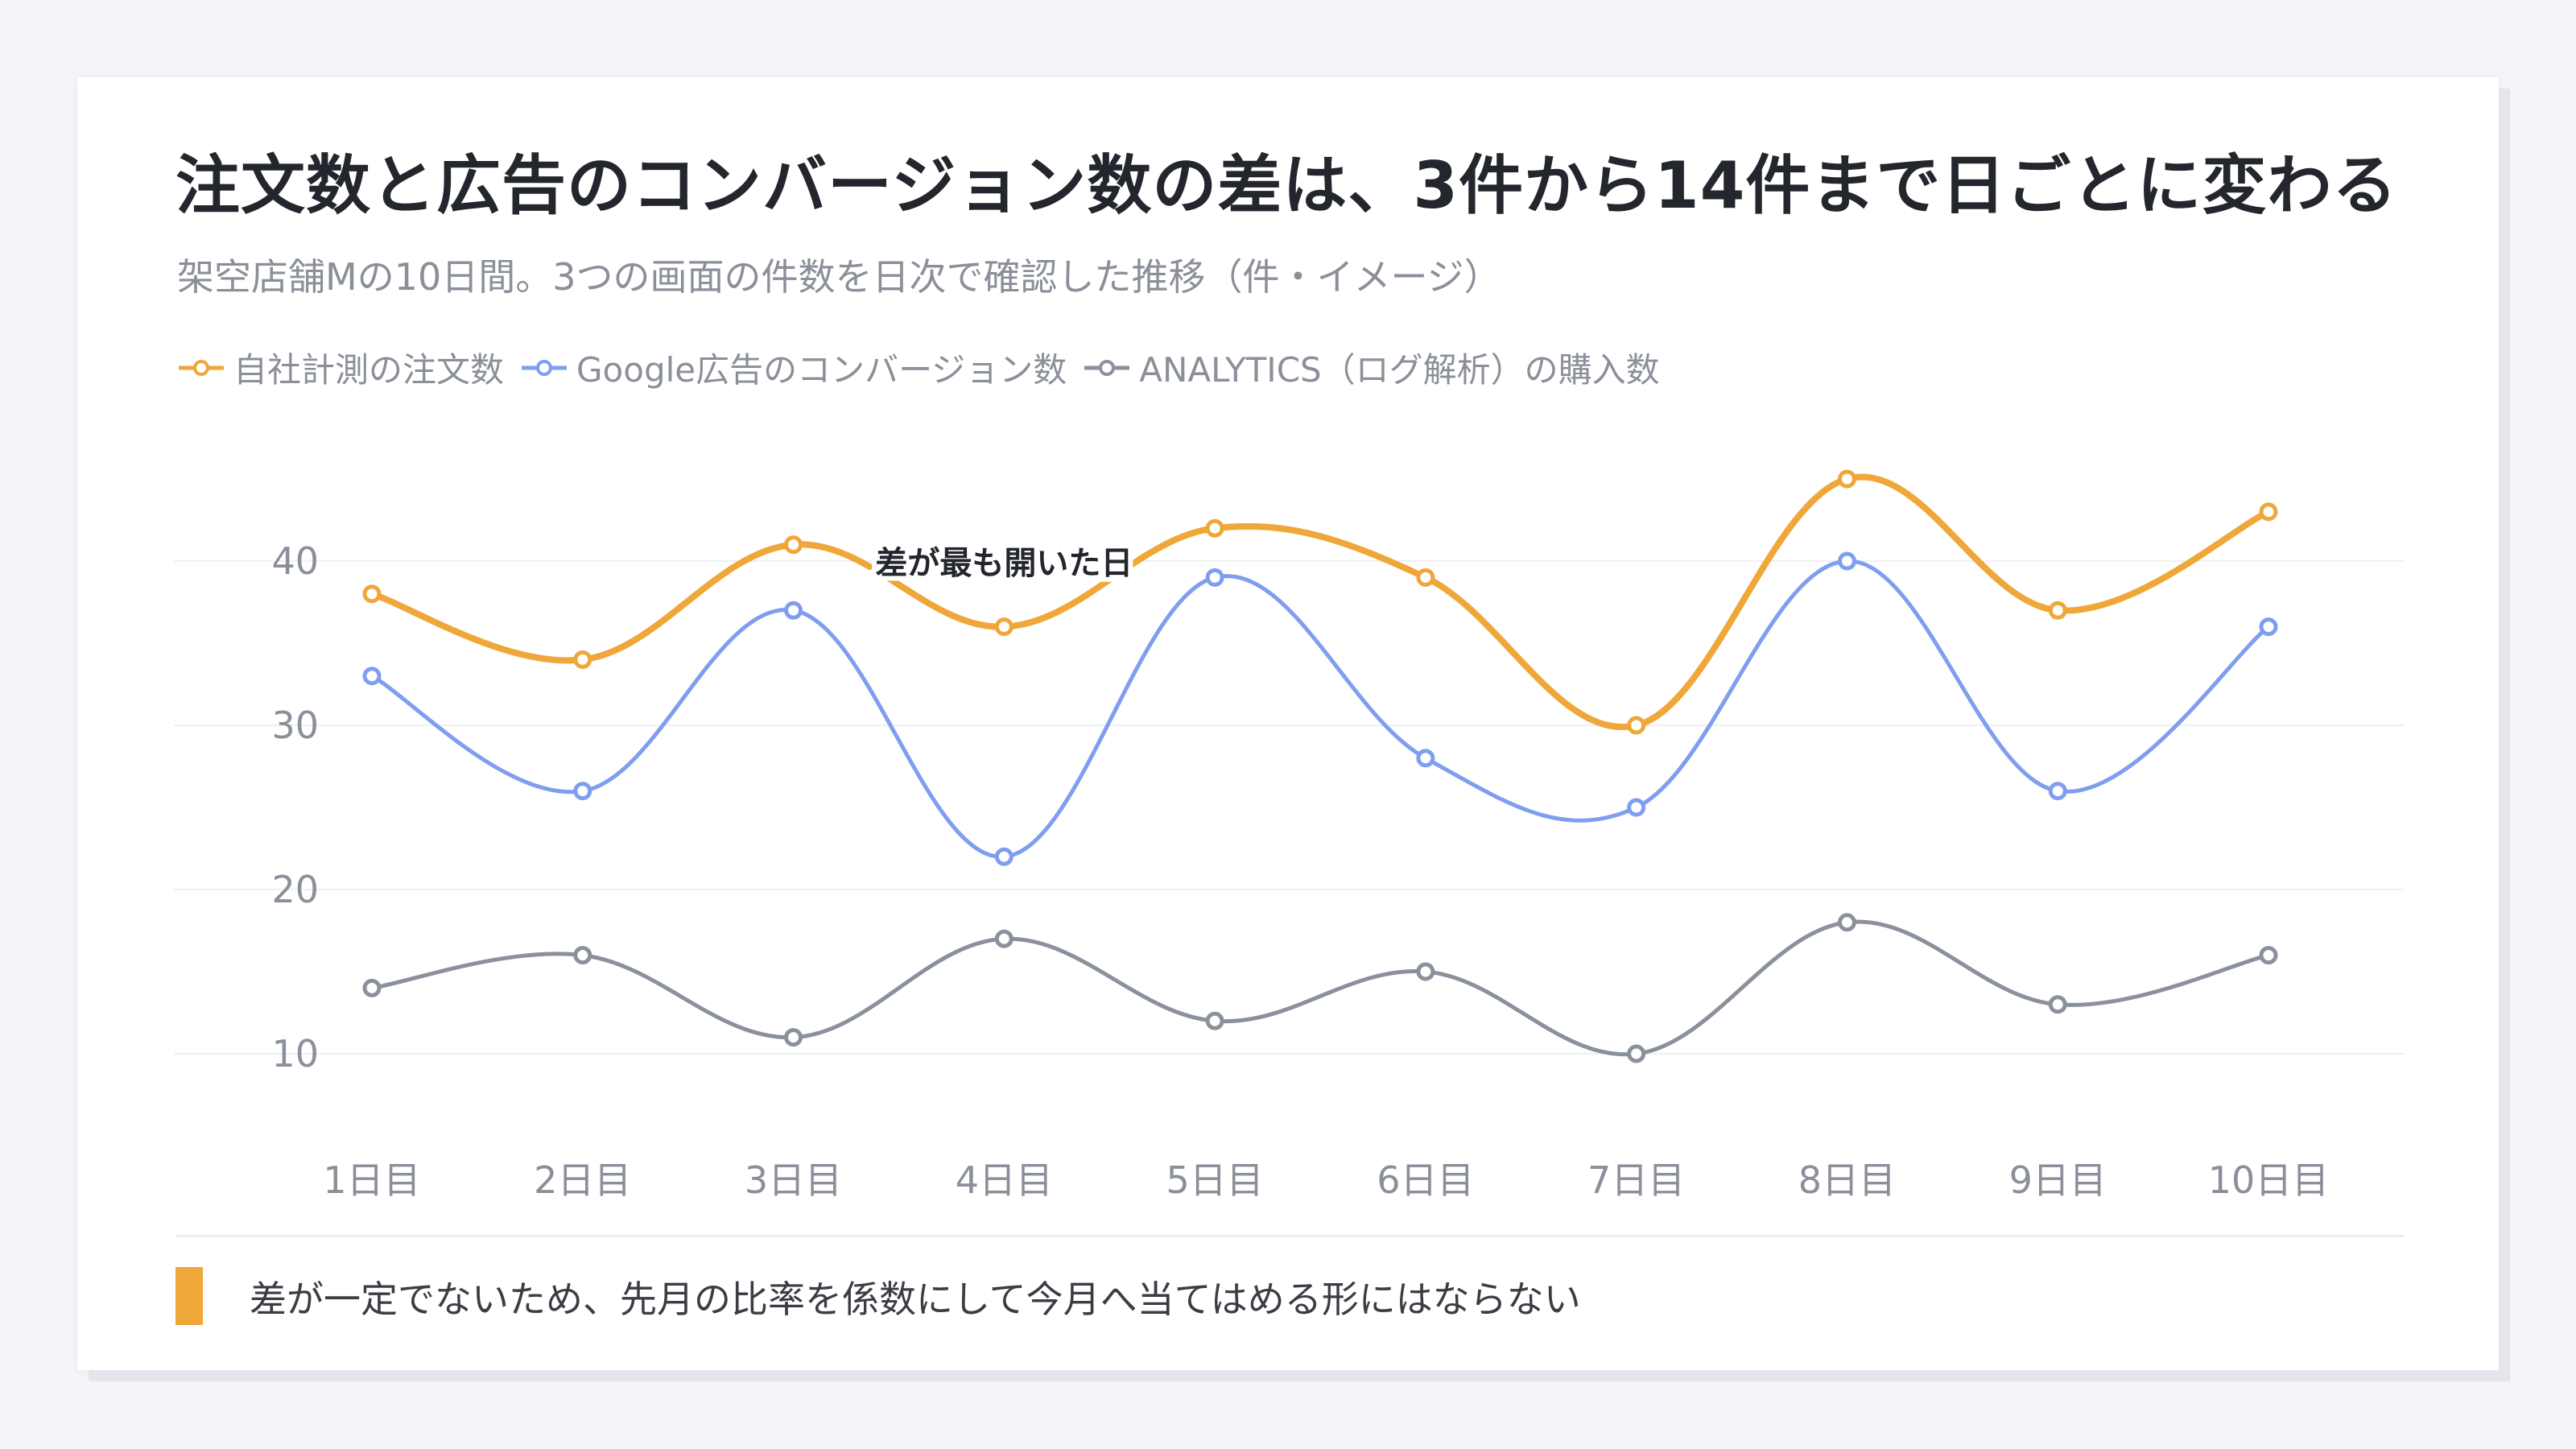  I want to click on y-tick-label: 30, so click(295, 725).